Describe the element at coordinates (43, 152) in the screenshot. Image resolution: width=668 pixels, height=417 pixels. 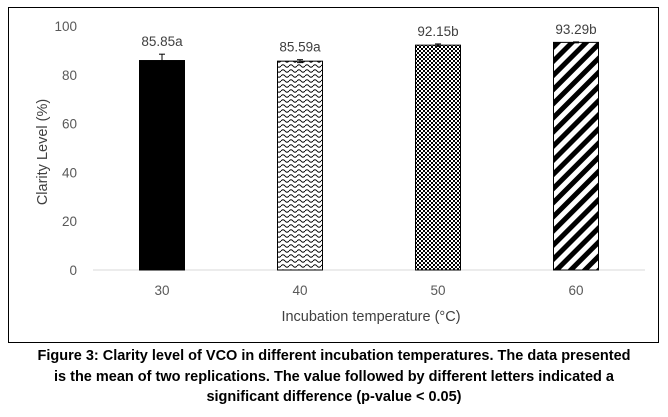
I see `y-axis-title: Clarity Level (%)` at that location.